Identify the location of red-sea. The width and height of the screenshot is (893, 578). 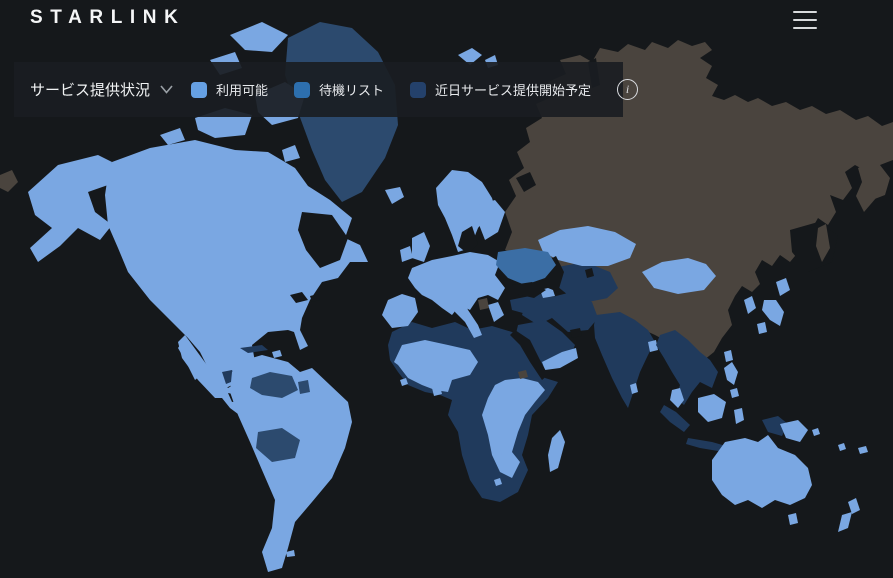
(529, 355).